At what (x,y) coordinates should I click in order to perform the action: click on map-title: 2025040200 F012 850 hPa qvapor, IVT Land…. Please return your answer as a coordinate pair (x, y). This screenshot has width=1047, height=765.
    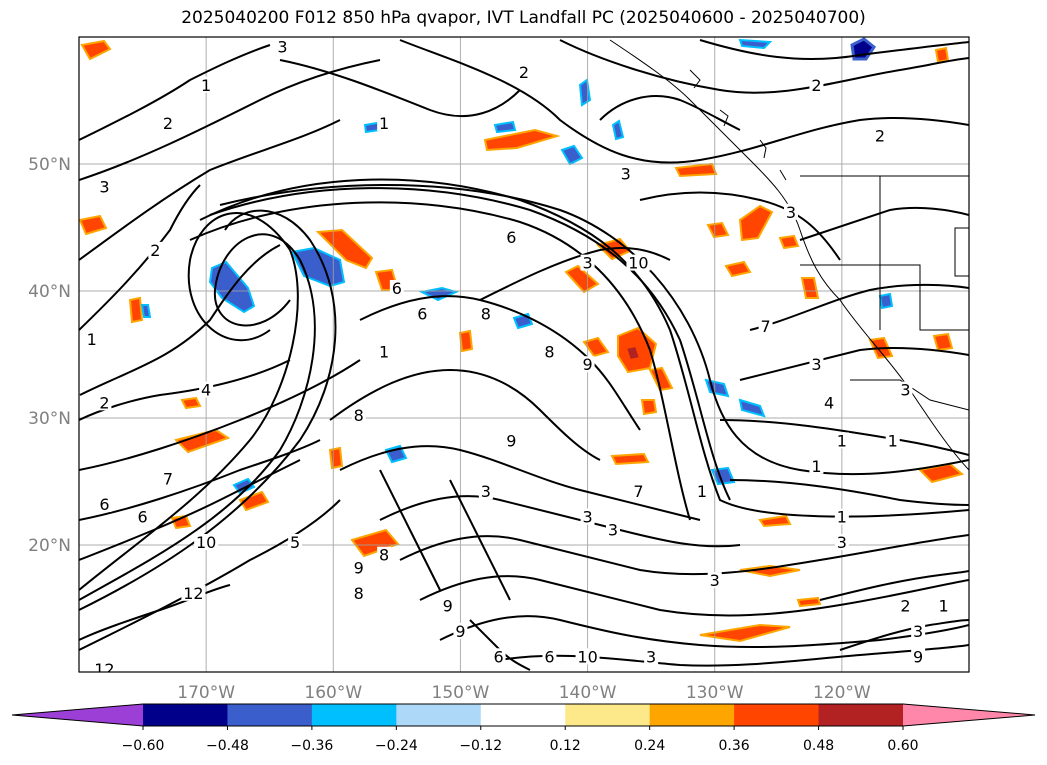
    Looking at the image, I should click on (523, 18).